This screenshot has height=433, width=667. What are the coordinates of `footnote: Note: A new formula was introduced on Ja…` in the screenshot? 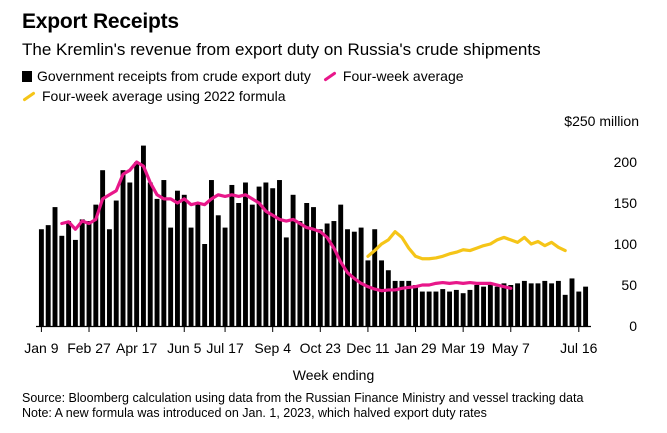 It's located at (254, 413).